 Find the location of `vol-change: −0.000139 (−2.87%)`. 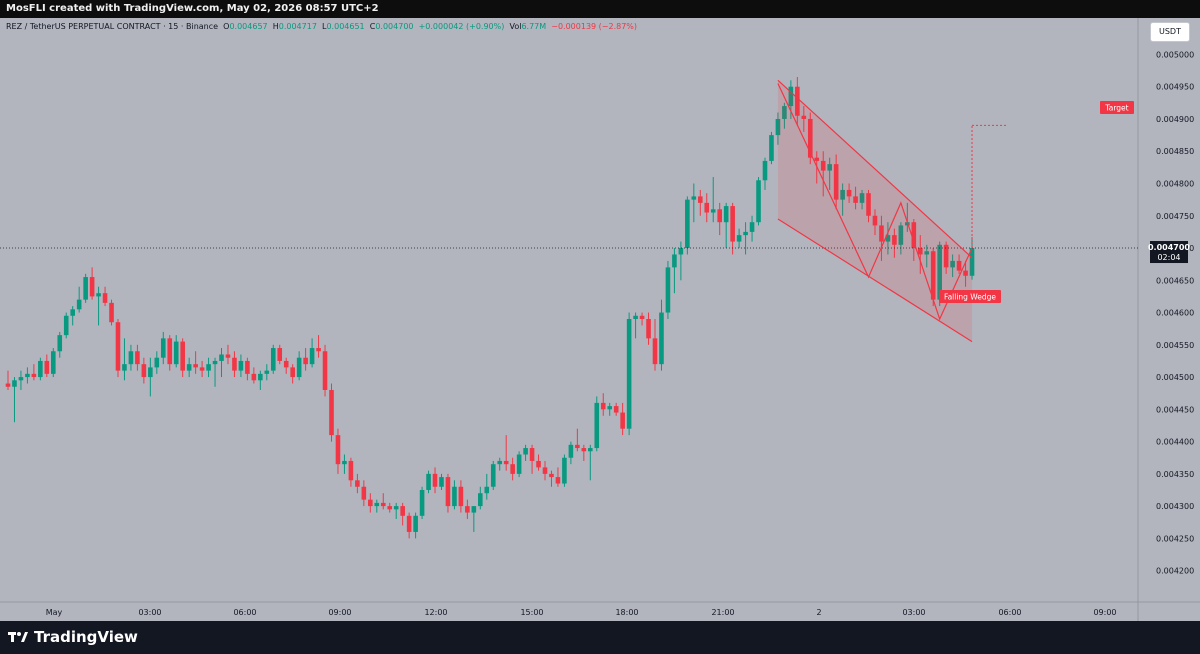

vol-change: −0.000139 (−2.87%) is located at coordinates (594, 26).